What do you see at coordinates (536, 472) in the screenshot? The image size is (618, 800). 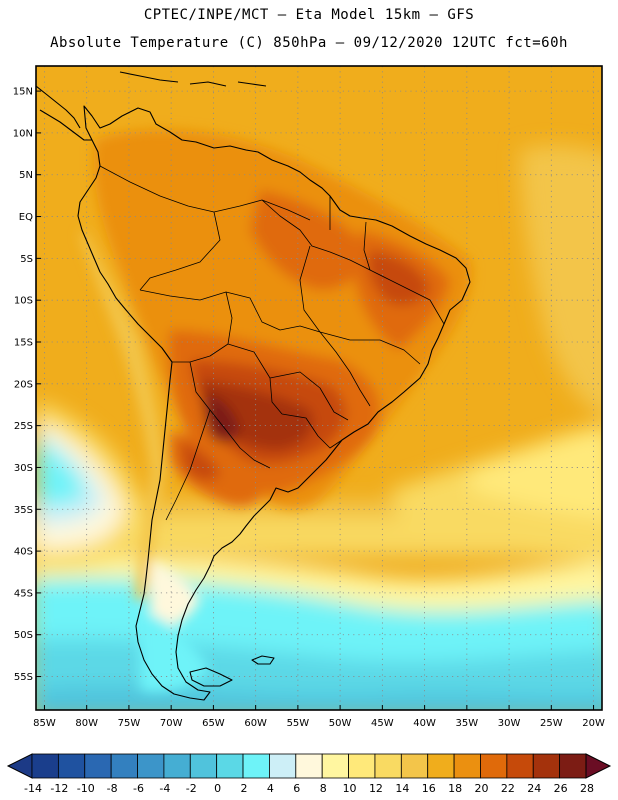 I see `field-atlantic-10c` at bounding box center [536, 472].